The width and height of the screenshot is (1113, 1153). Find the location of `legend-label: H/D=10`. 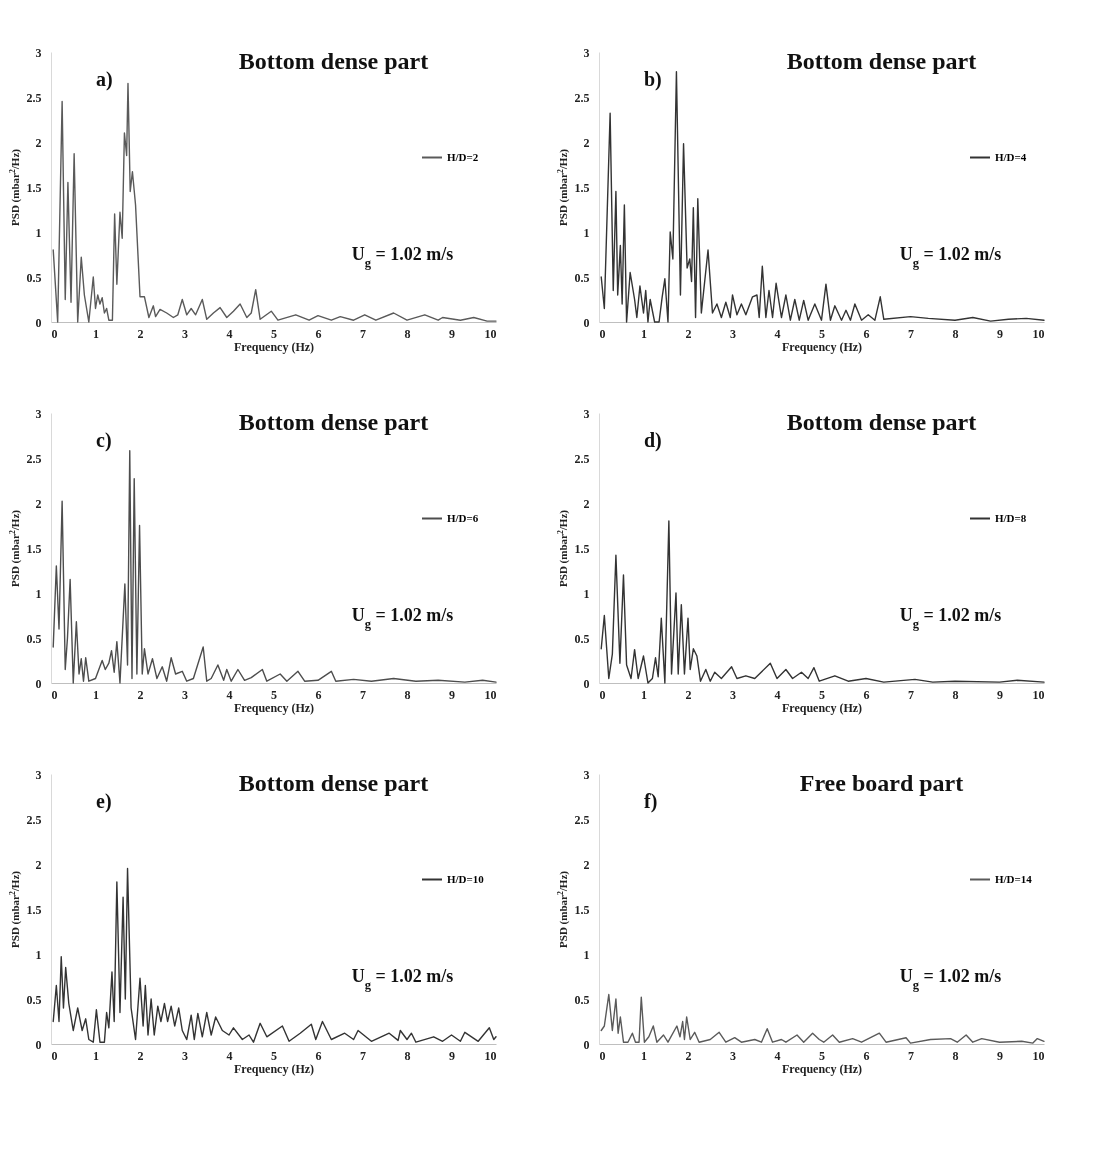

legend-label: H/D=10 is located at coordinates (466, 878).